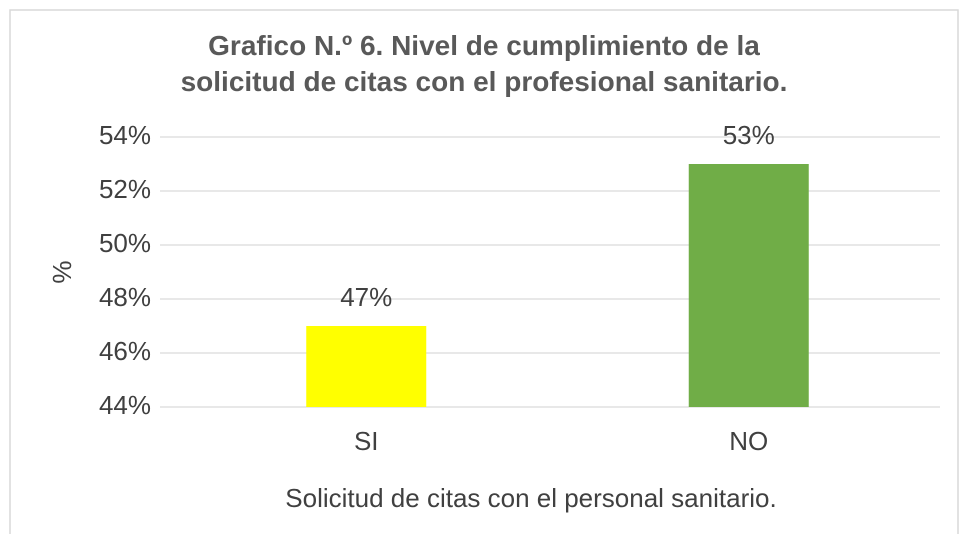  I want to click on y-tick-label: 52%, so click(125, 189).